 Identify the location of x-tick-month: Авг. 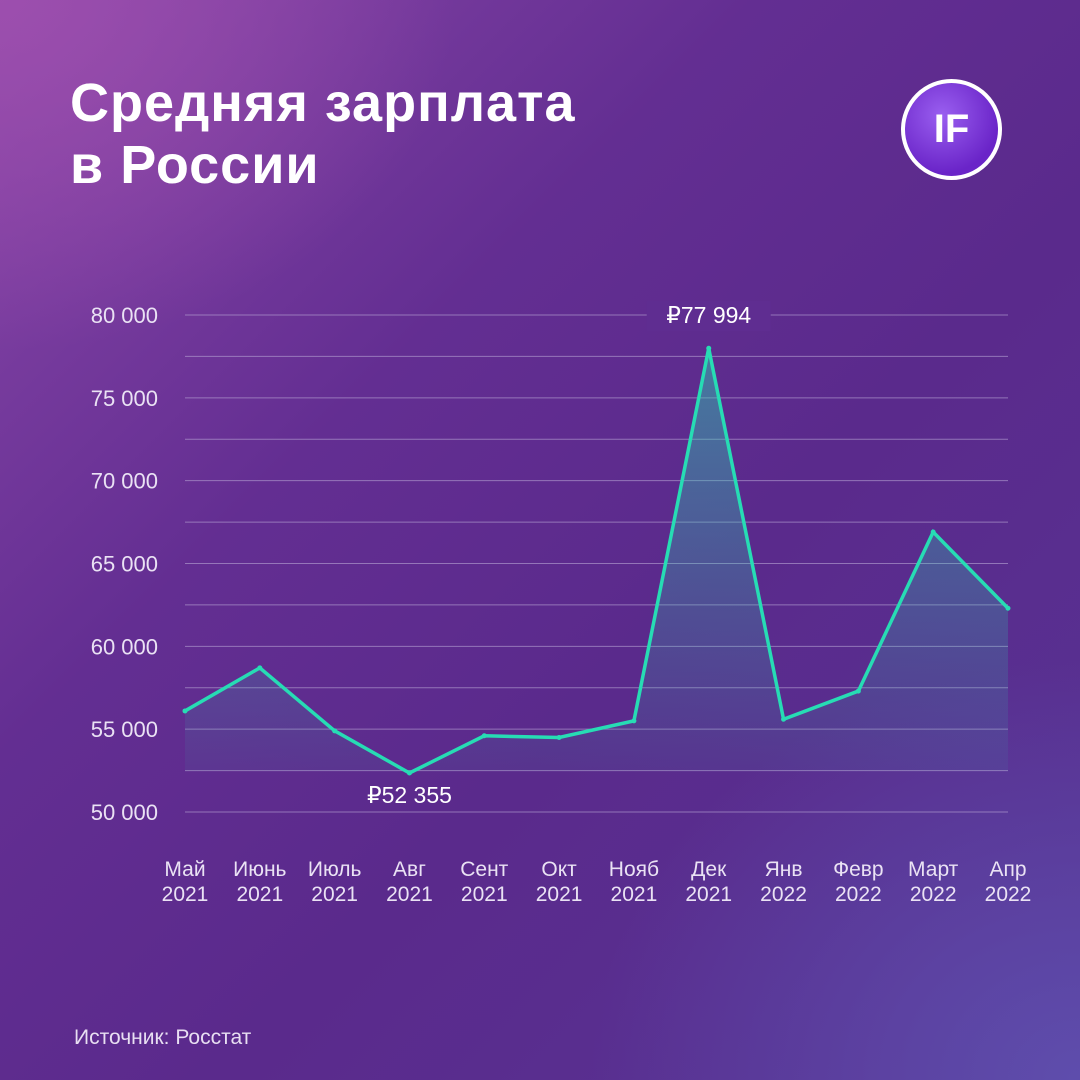
(409, 869).